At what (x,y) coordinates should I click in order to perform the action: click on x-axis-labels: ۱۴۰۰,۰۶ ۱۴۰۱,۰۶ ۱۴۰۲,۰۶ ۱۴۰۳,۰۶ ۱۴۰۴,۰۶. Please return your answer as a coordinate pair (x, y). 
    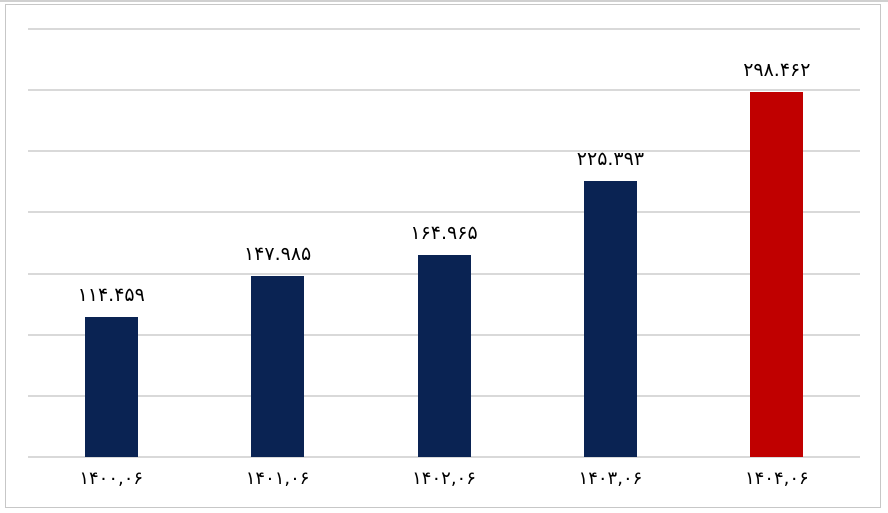
    Looking at the image, I should click on (444, 479).